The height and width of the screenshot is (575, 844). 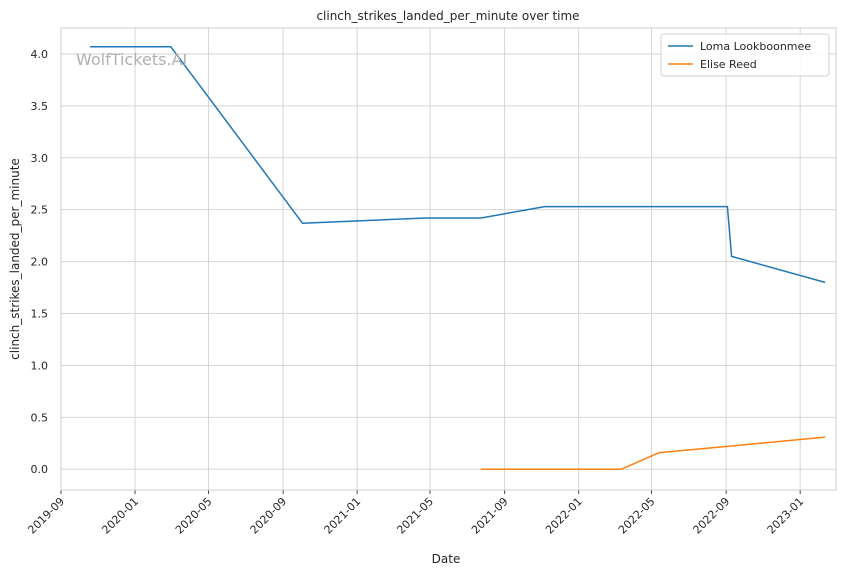 I want to click on legend: Loma Lookboonmee Elise Reed, so click(x=745, y=55).